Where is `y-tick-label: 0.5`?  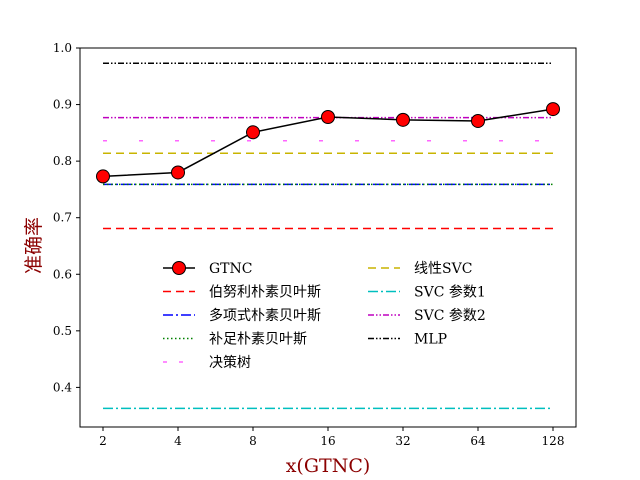
y-tick-label: 0.5 is located at coordinates (62, 331).